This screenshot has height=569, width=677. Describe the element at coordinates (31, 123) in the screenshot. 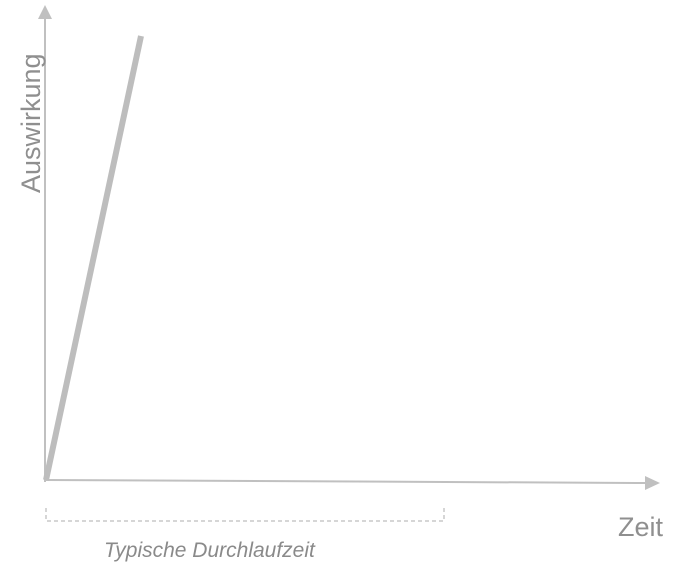

I see `y-axis-label: Auswirkung` at that location.